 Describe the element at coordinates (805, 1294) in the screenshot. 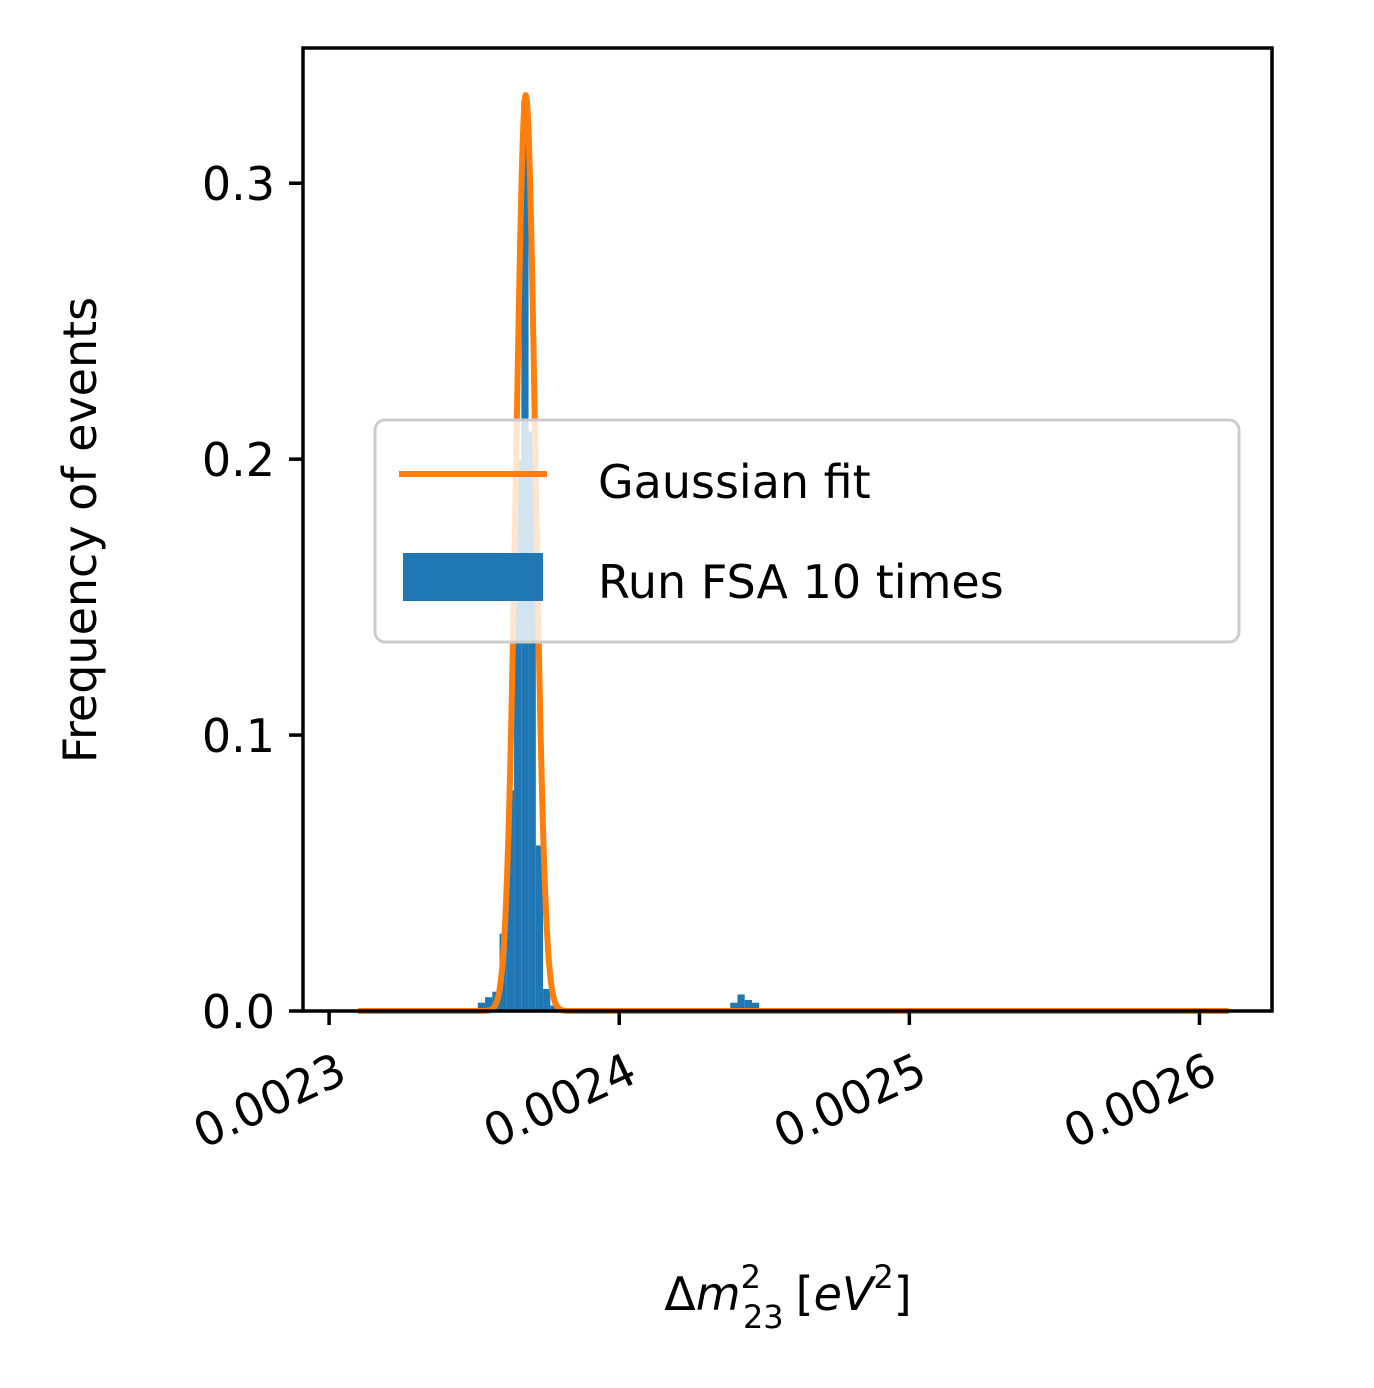

I see `x-label-unit-open: [` at that location.